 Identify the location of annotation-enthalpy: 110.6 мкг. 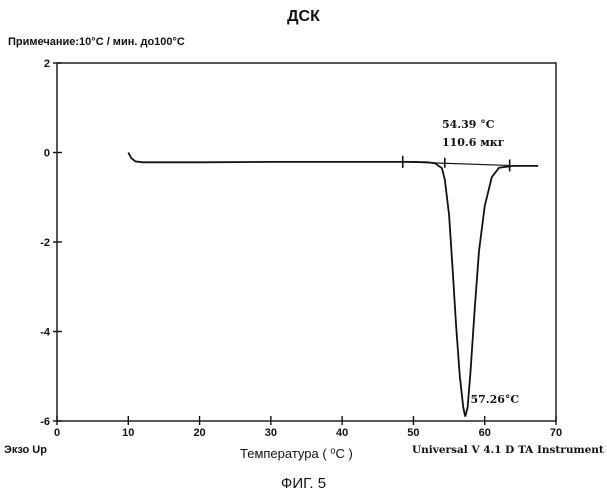
(473, 142).